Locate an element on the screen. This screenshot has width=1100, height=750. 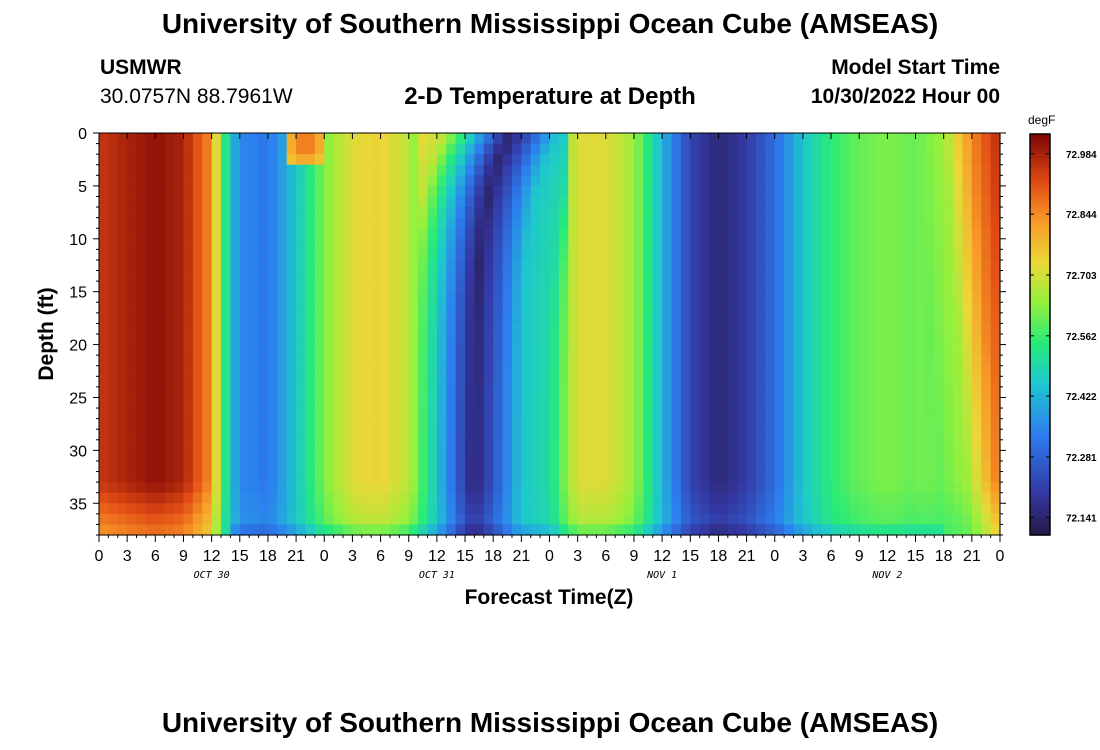
x-tick-label: 3 is located at coordinates (352, 556).